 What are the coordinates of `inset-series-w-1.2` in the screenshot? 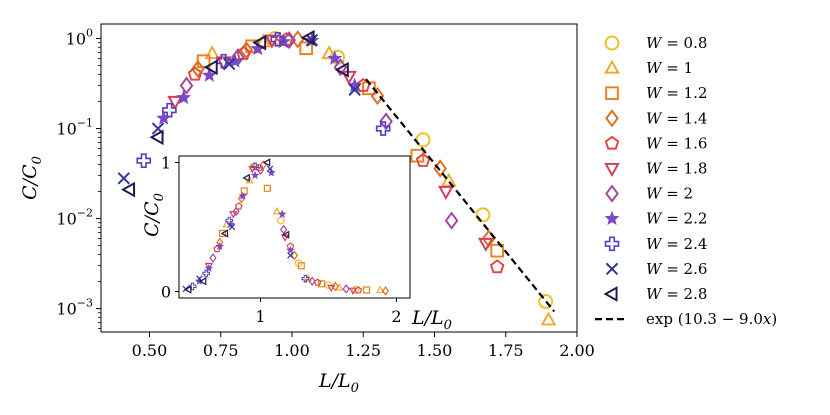 It's located at (294, 239).